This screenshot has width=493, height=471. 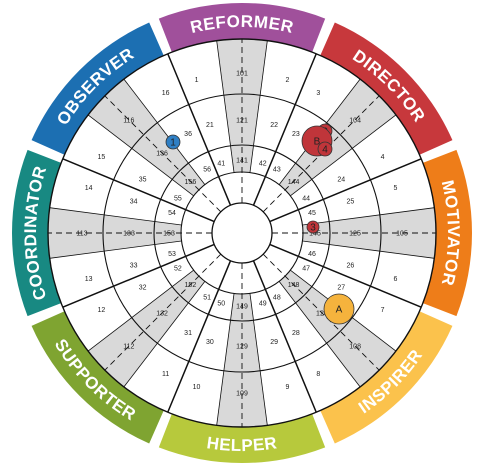 I want to click on cell-number: 34, so click(x=134, y=201).